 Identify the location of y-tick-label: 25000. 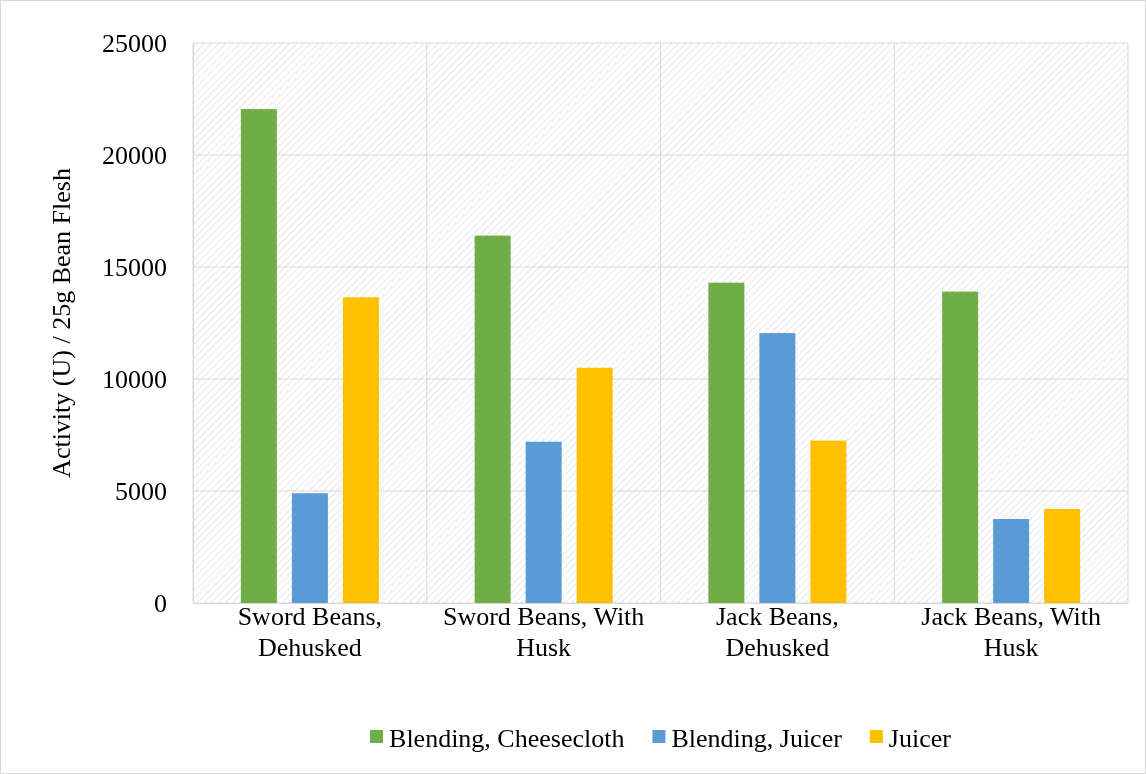
(134, 43).